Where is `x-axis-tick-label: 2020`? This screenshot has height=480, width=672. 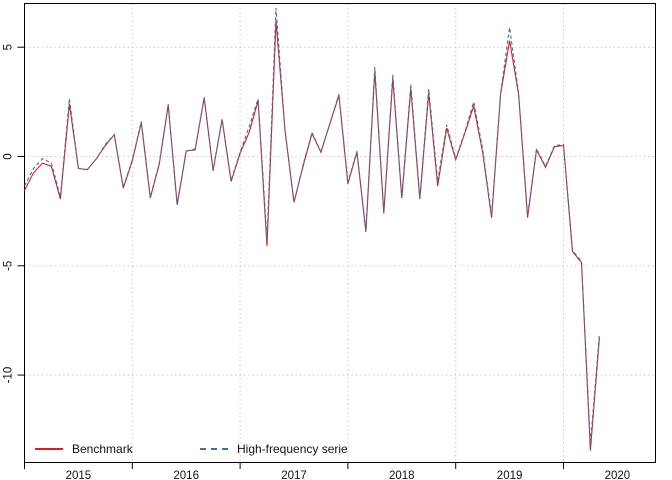
x-axis-tick-label: 2020 is located at coordinates (618, 475).